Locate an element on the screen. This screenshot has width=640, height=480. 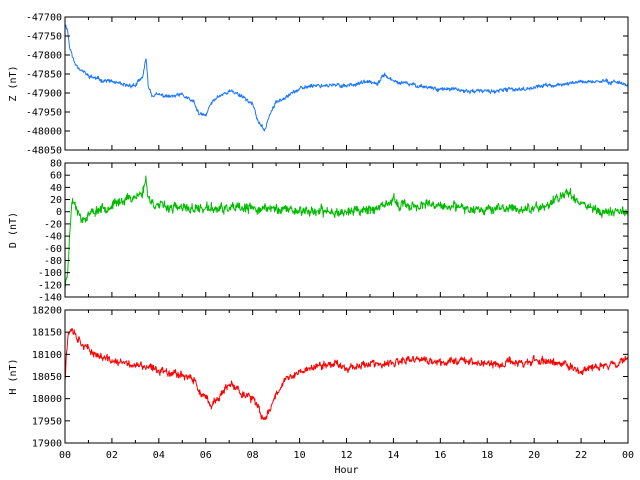
y-tick-label-0-7: -48050 is located at coordinates (44, 151).